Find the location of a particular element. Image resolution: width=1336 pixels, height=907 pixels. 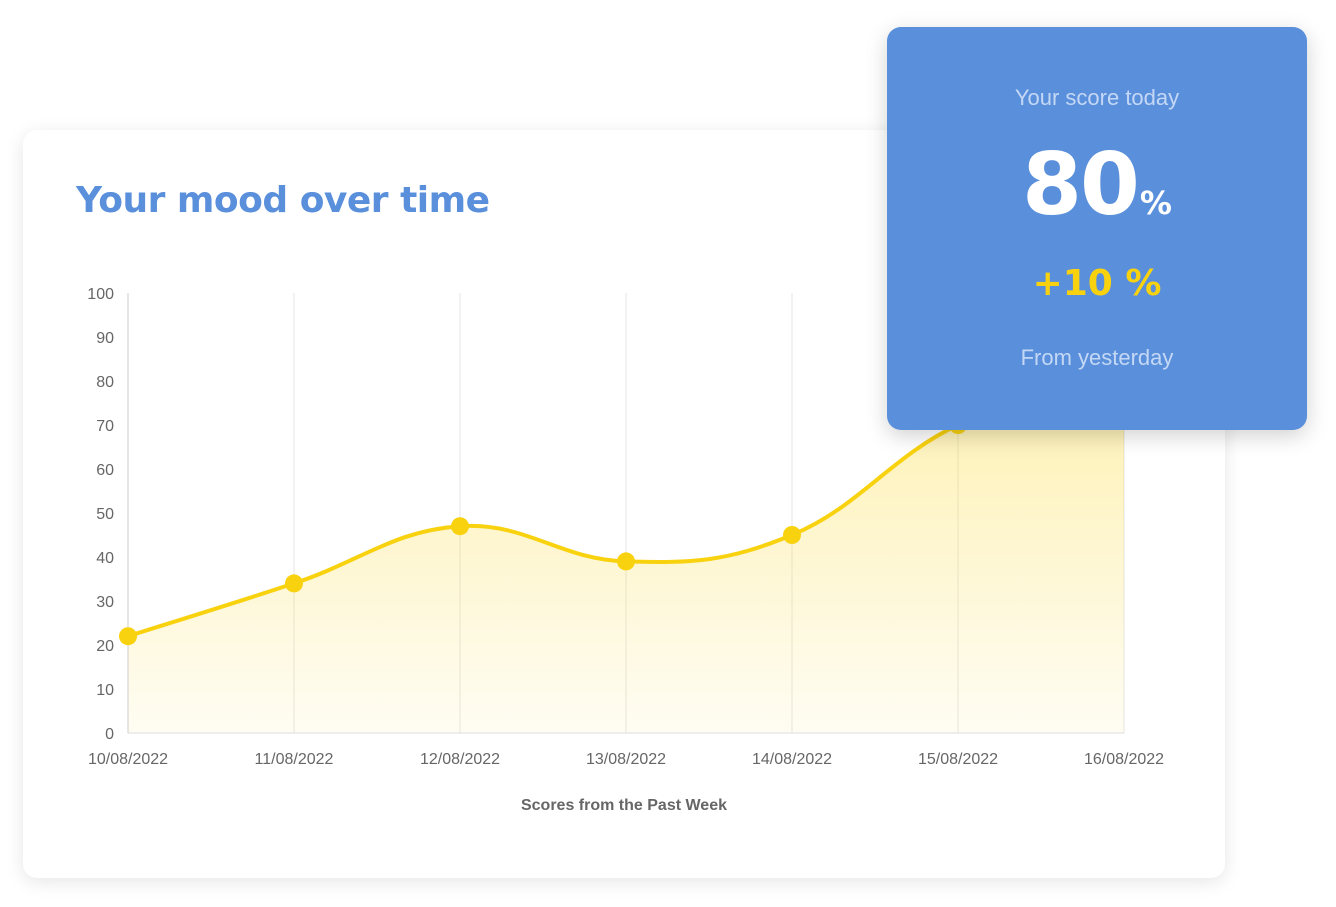

score-change: +10 % is located at coordinates (1097, 283).